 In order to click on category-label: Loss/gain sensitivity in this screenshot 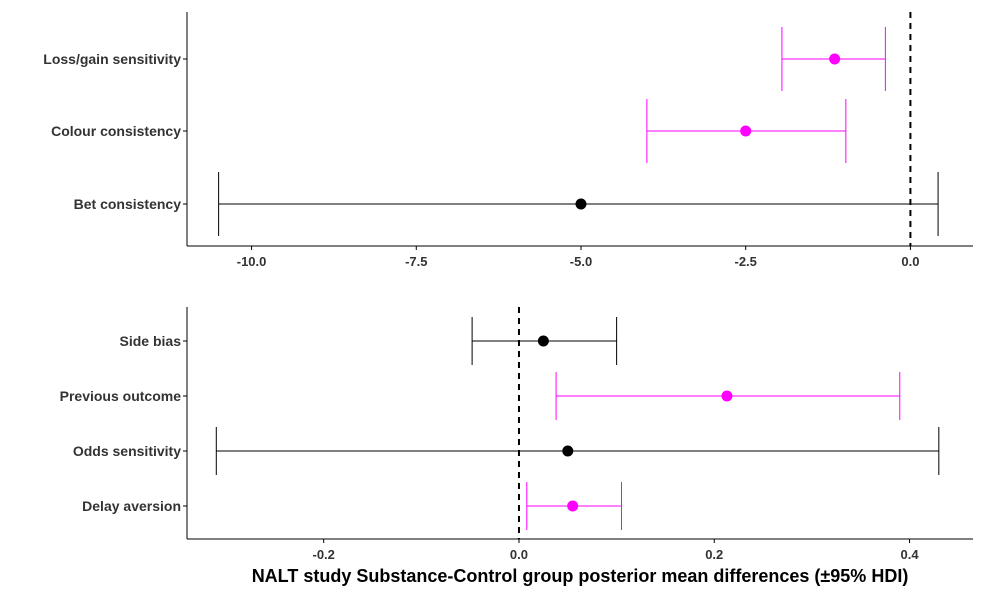, I will do `click(112, 59)`.